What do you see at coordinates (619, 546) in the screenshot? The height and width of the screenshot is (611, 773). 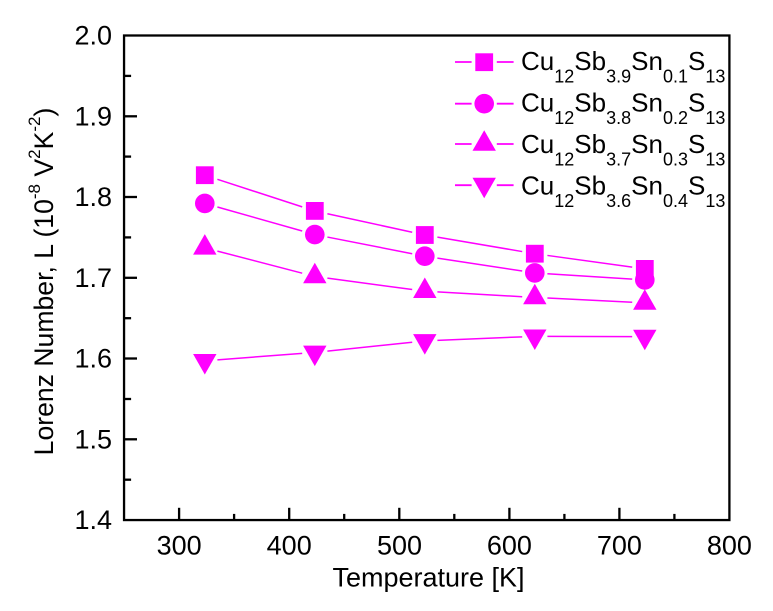 I see `svg-text: 700` at bounding box center [619, 546].